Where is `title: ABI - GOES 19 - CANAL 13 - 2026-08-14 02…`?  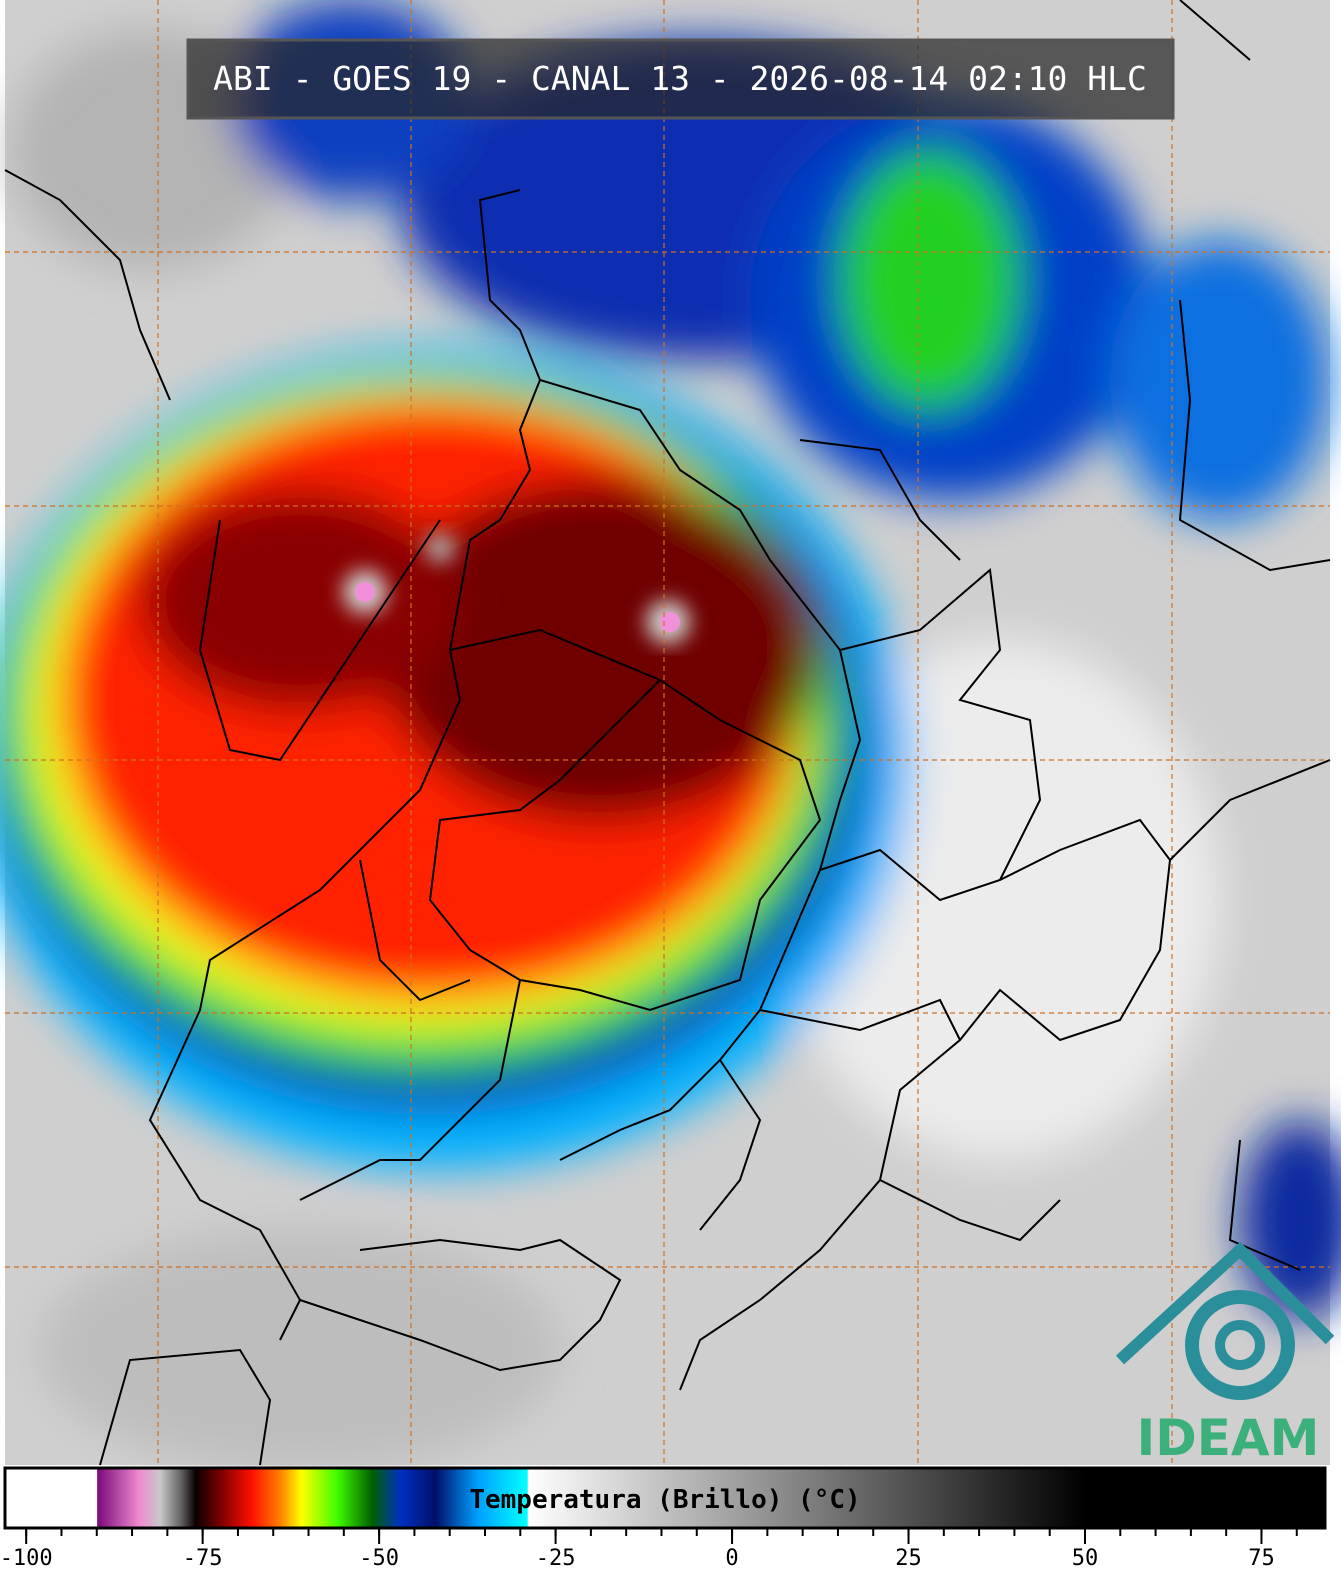 title: ABI - GOES 19 - CANAL 13 - 2026-08-14 02… is located at coordinates (680, 78).